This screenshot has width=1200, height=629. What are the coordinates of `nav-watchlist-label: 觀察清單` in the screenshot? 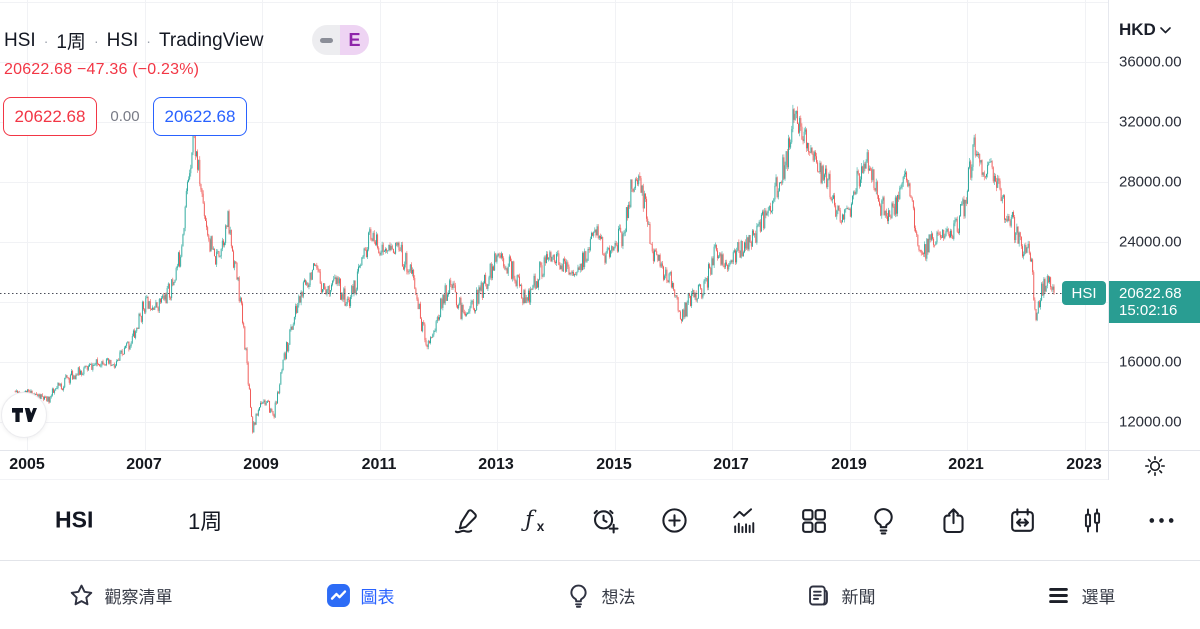 It's located at (138, 597).